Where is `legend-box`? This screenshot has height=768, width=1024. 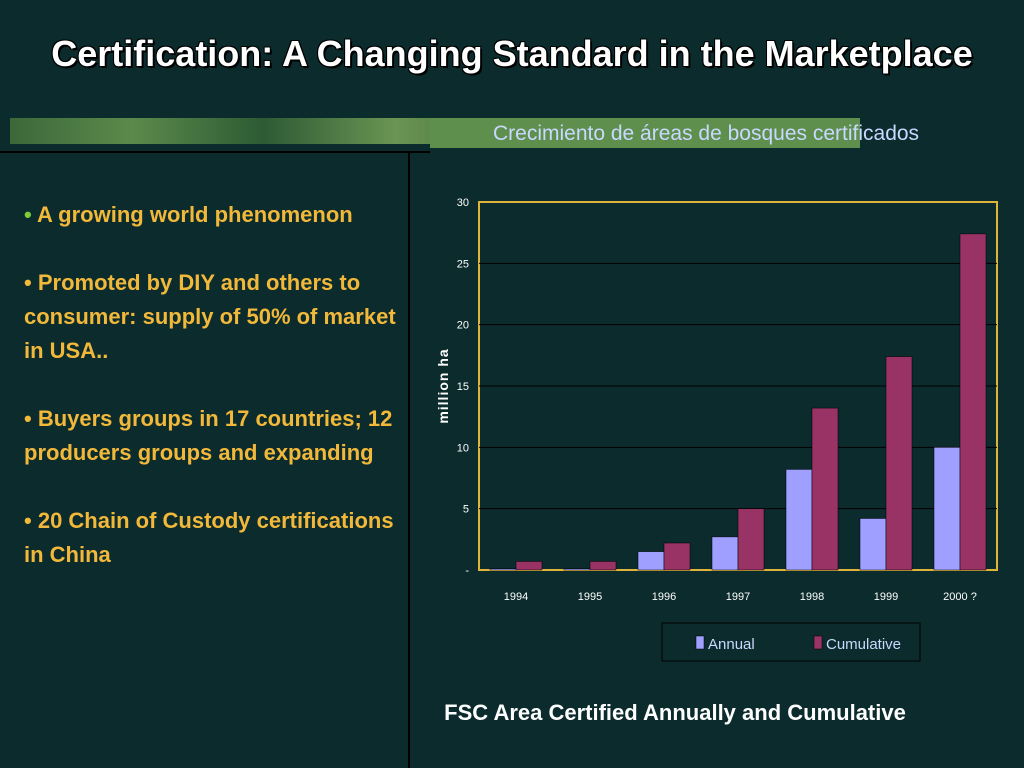 legend-box is located at coordinates (791, 642).